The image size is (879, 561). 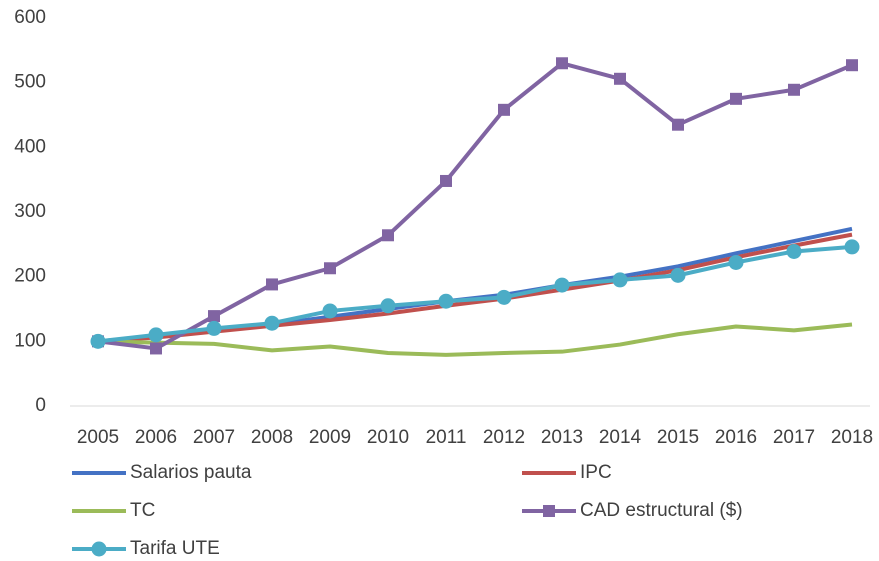 What do you see at coordinates (30, 146) in the screenshot?
I see `y-tick-label: 400` at bounding box center [30, 146].